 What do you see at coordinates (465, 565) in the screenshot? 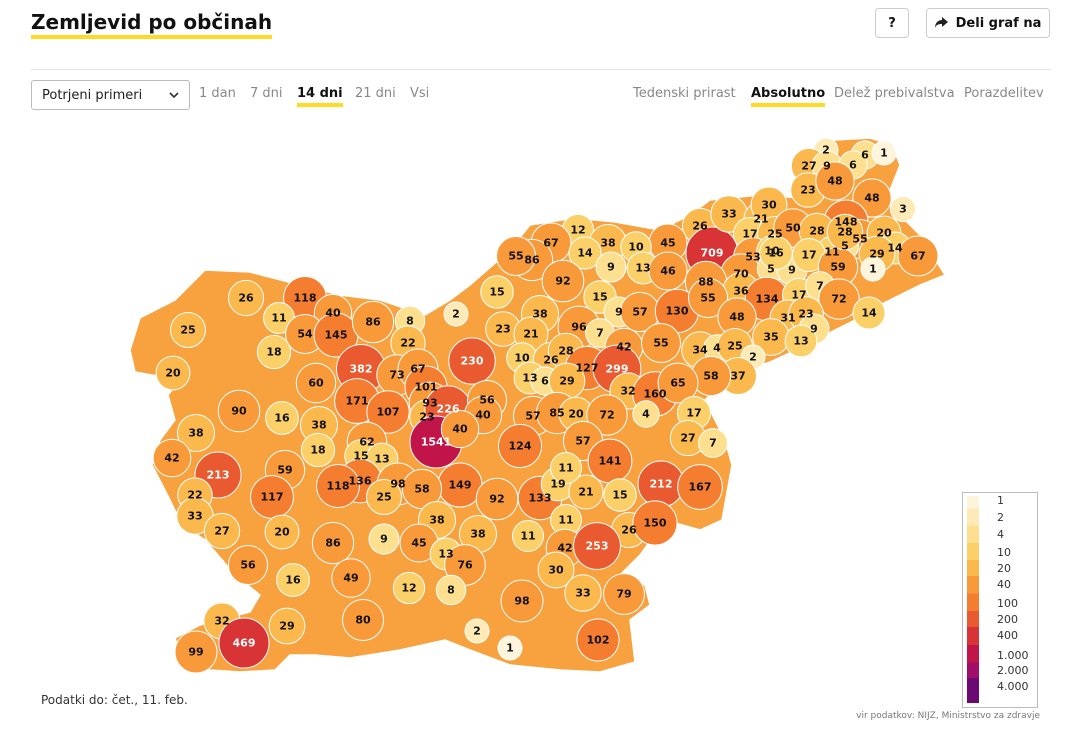
I see `municipality-value-label: 76` at bounding box center [465, 565].